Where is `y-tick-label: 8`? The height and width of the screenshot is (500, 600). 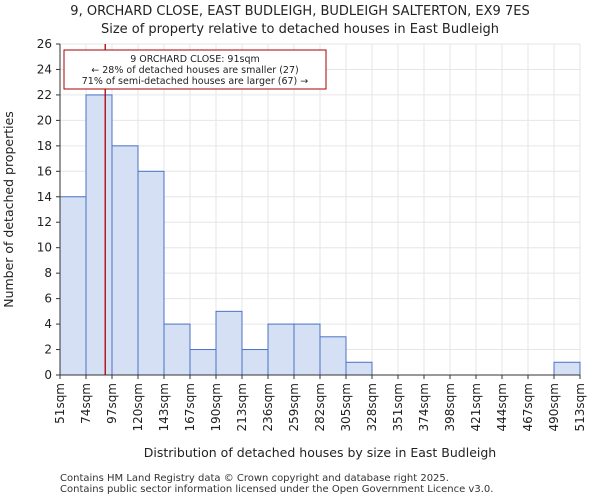
y-tick-label: 8 is located at coordinates (48, 273).